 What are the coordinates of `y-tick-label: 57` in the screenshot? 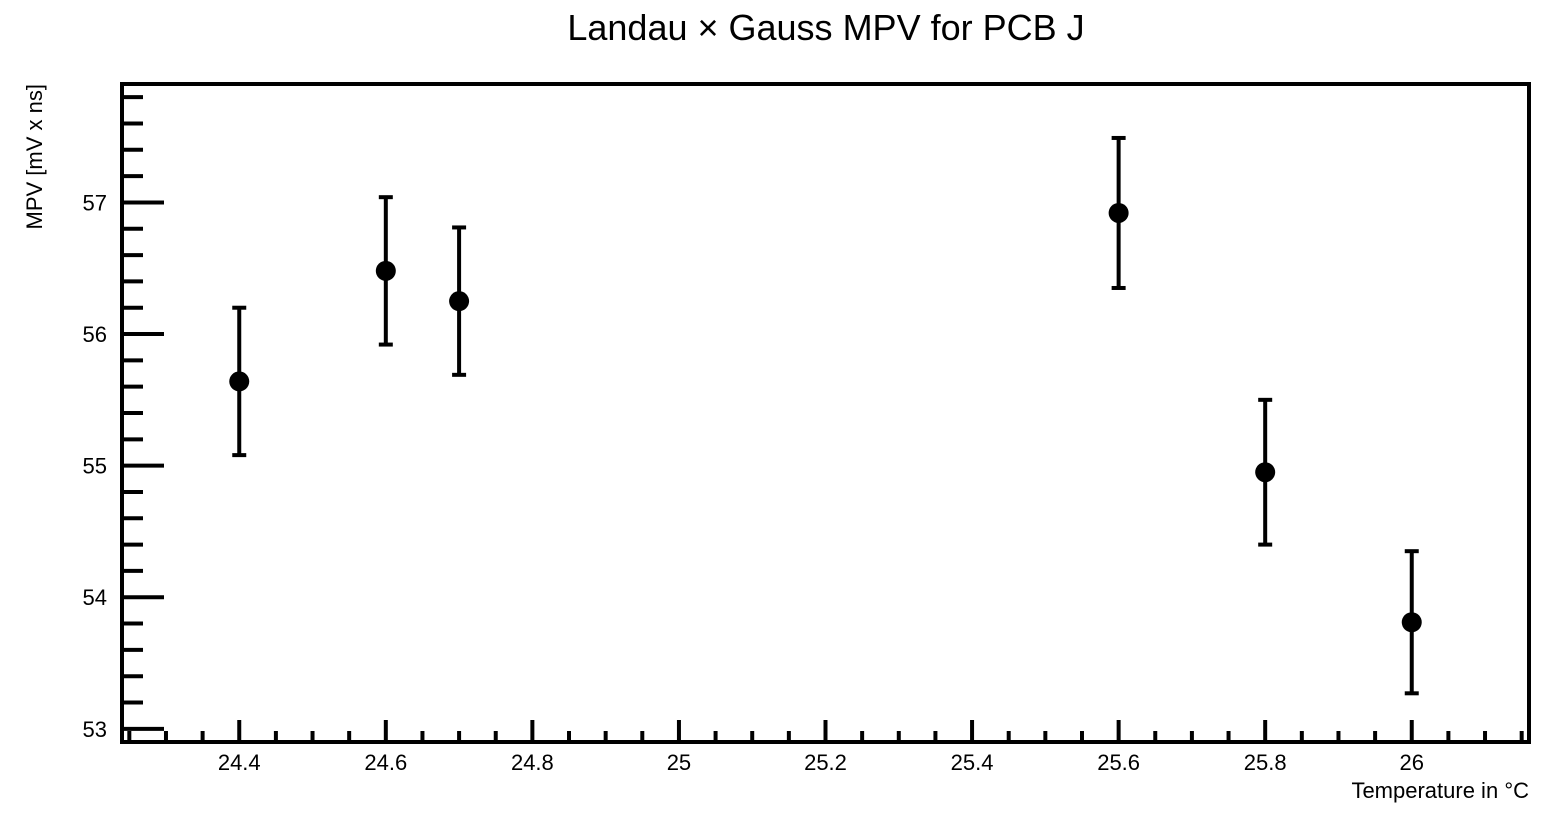 It's located at (95, 202).